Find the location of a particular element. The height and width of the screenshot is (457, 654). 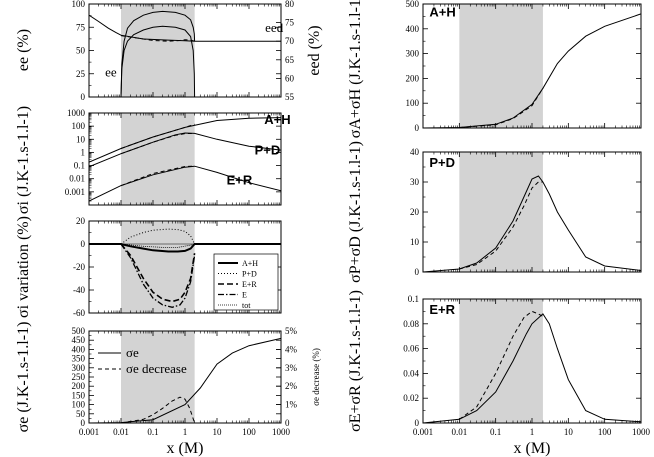

y2-axis-label: σe decrease (%) is located at coordinates (316, 377).